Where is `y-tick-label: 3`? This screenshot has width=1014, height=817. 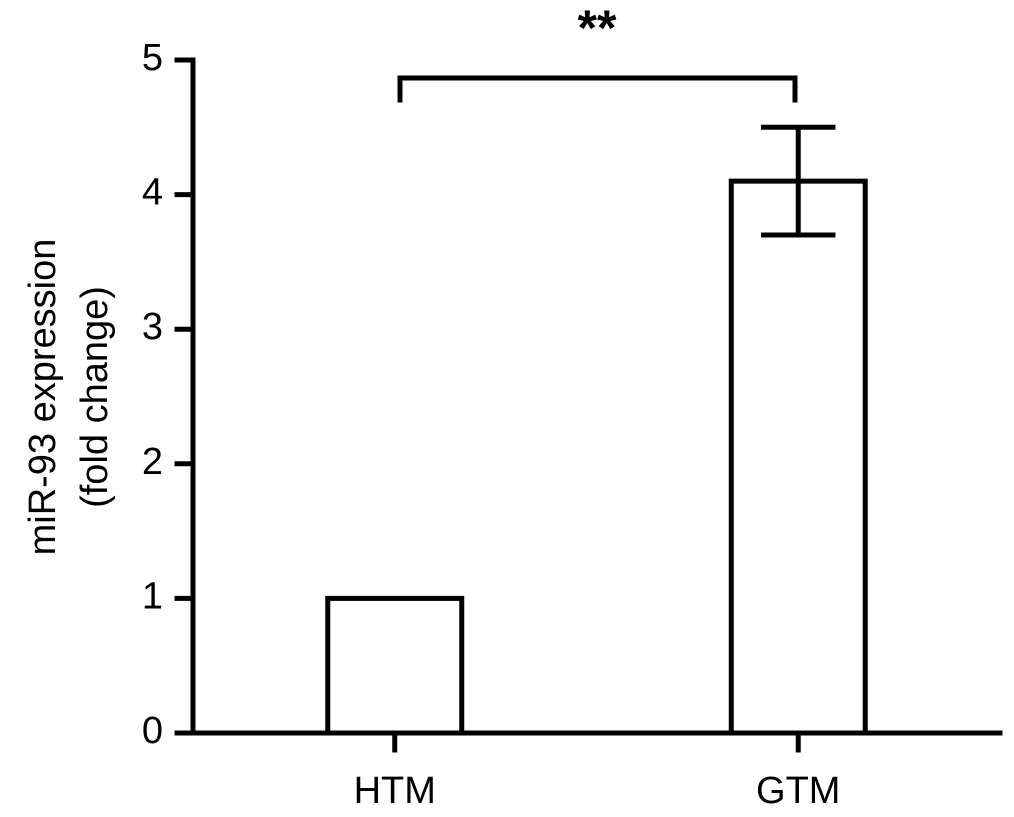
y-tick-label: 3 is located at coordinates (152, 327).